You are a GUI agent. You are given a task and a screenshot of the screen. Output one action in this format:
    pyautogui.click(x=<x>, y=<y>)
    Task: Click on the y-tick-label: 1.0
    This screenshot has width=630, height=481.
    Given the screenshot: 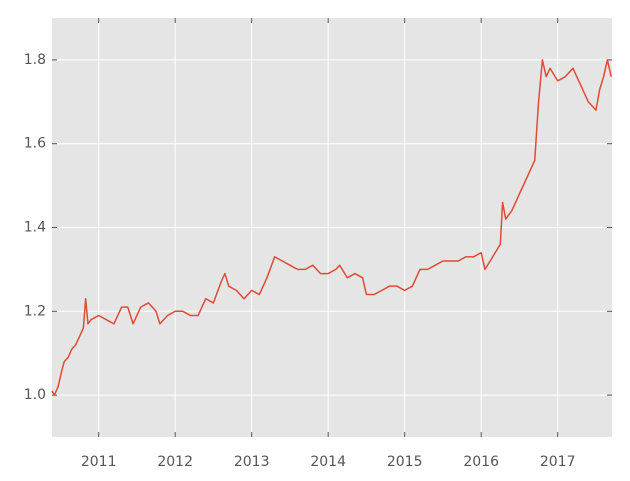 What is the action you would take?
    pyautogui.click(x=35, y=395)
    